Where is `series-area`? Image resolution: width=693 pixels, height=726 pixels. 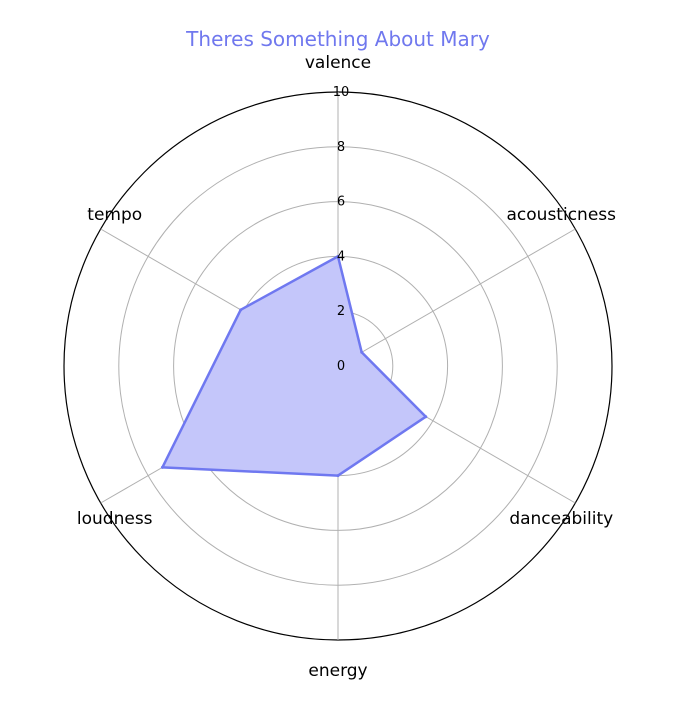 series-area is located at coordinates (294, 366).